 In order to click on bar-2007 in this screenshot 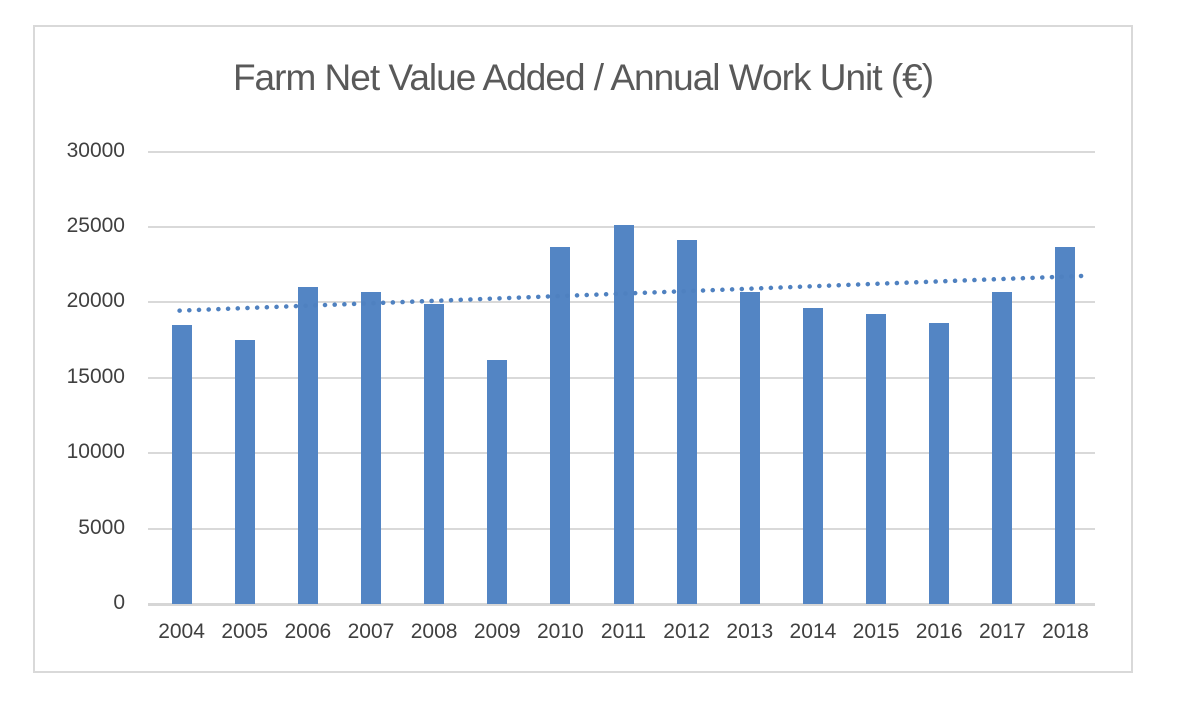, I will do `click(370, 447)`.